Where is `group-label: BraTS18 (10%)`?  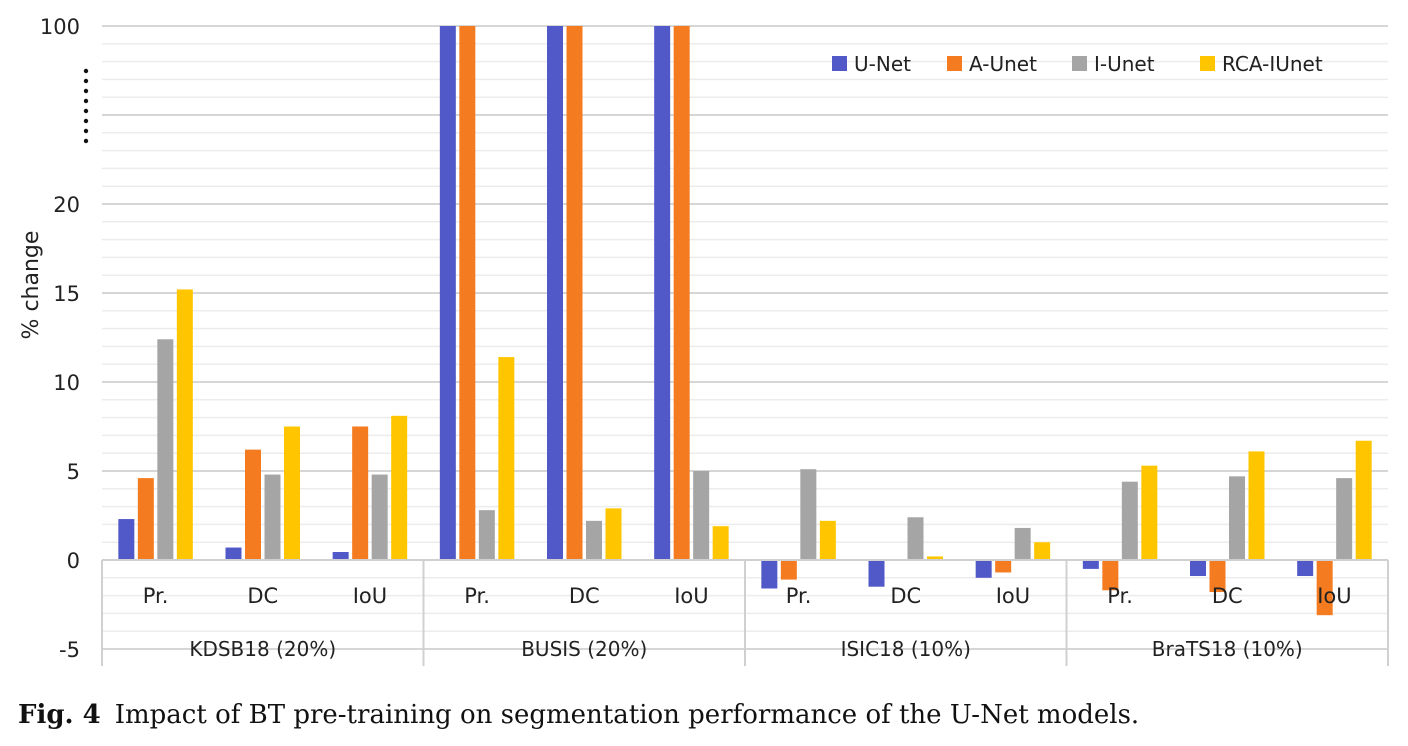 group-label: BraTS18 (10%) is located at coordinates (1227, 649).